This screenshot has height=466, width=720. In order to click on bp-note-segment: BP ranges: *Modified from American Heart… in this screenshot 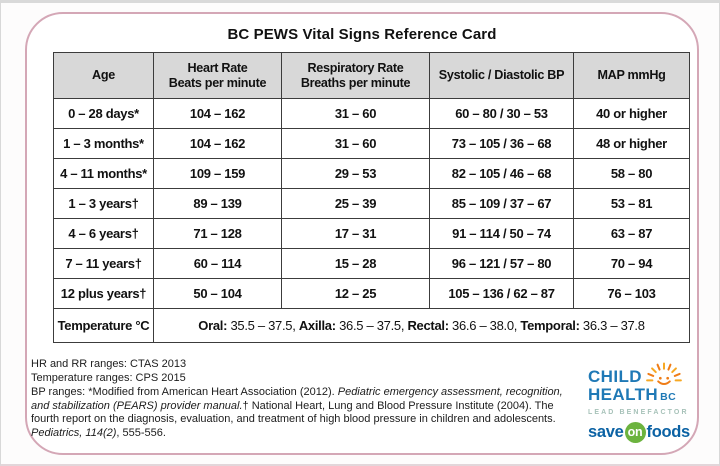, I will do `click(184, 391)`.